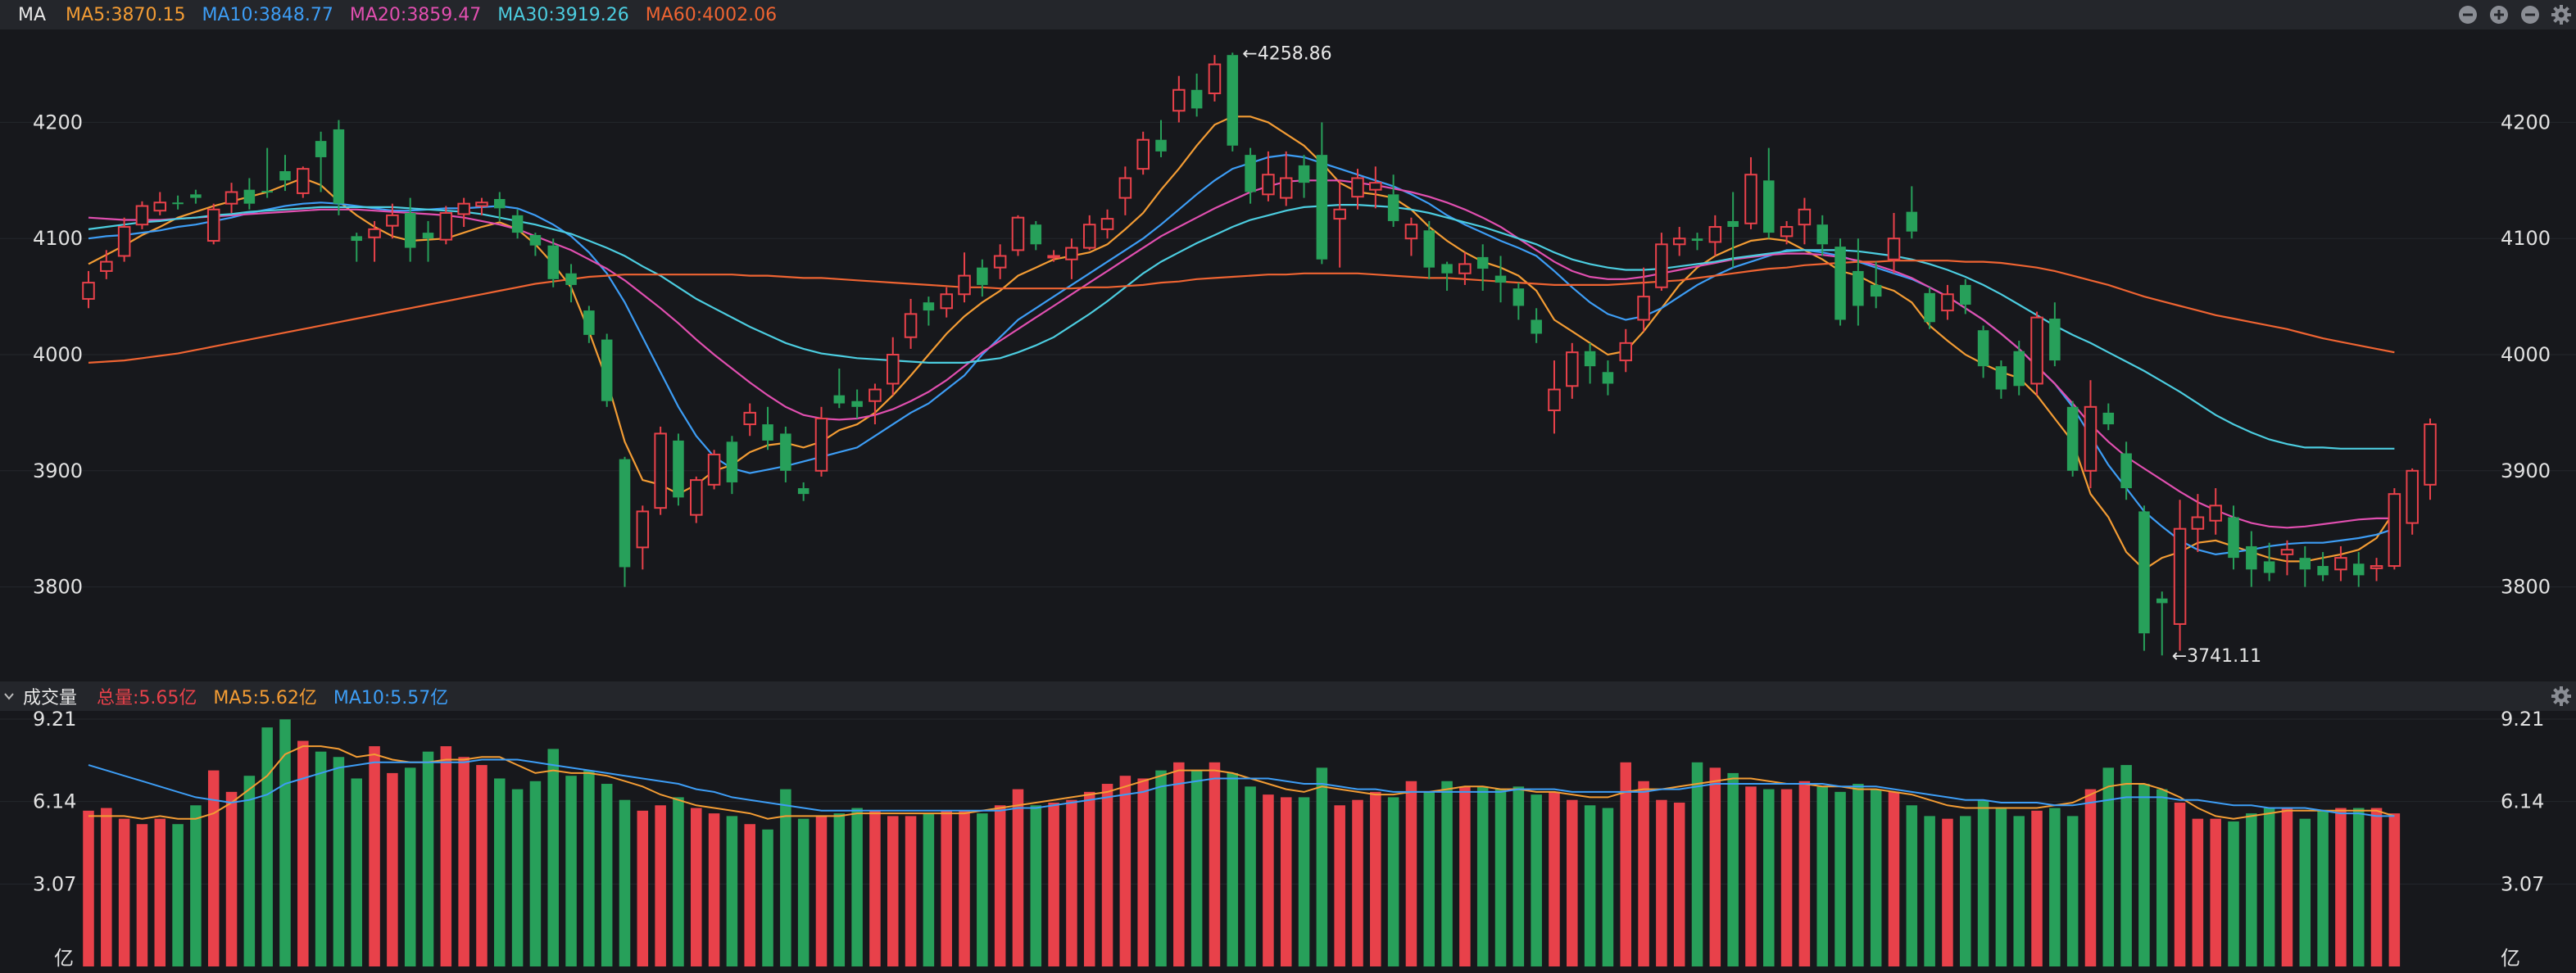 Image resolution: width=2576 pixels, height=973 pixels. I want to click on chevron-down-icon, so click(9, 696).